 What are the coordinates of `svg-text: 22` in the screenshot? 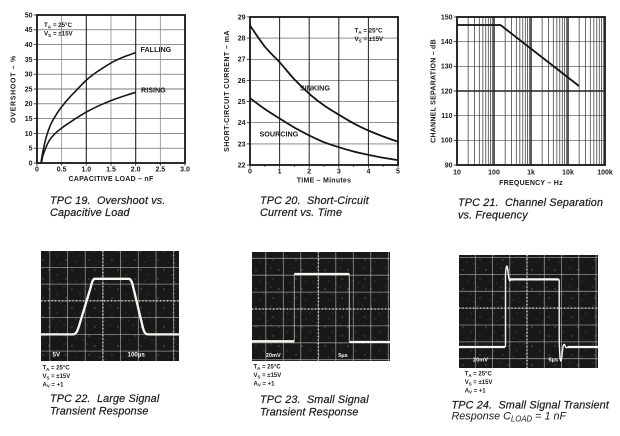 It's located at (242, 165).